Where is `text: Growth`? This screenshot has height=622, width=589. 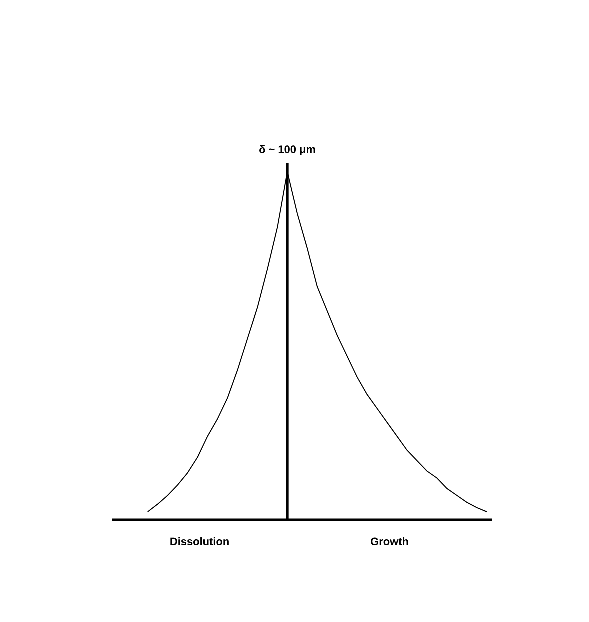 text: Growth is located at coordinates (389, 542).